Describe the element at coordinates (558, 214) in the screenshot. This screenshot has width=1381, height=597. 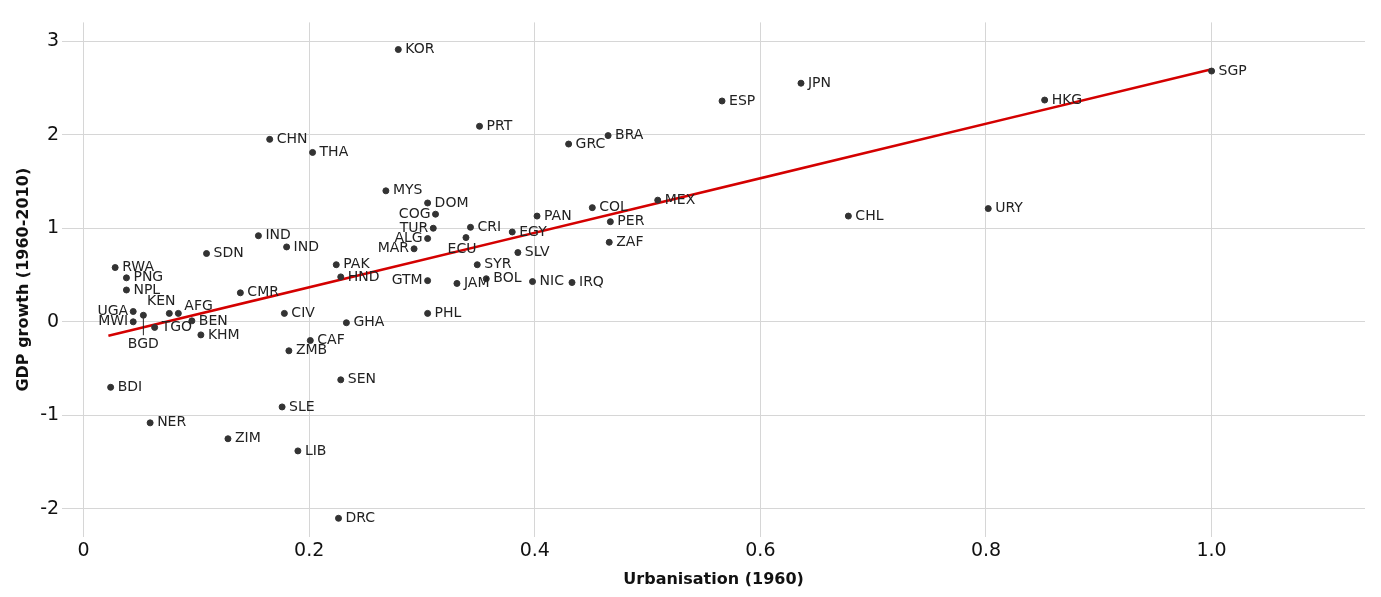
I see `annotation: PAN` at that location.